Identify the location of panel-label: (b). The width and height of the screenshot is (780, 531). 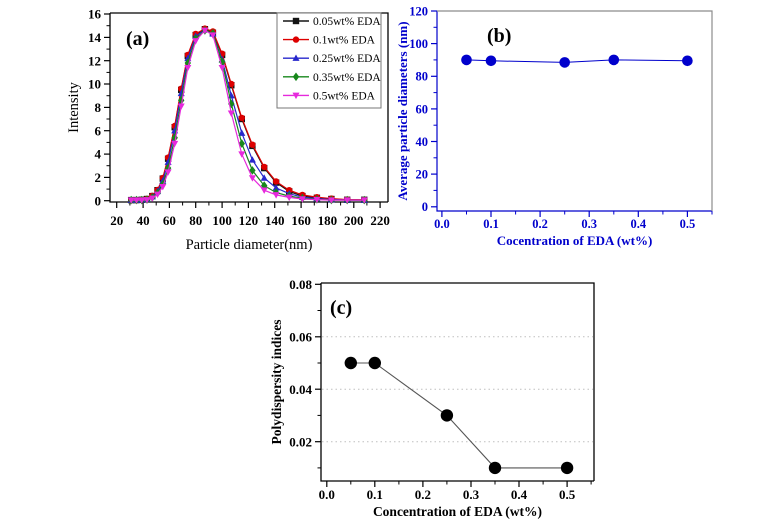
(499, 36).